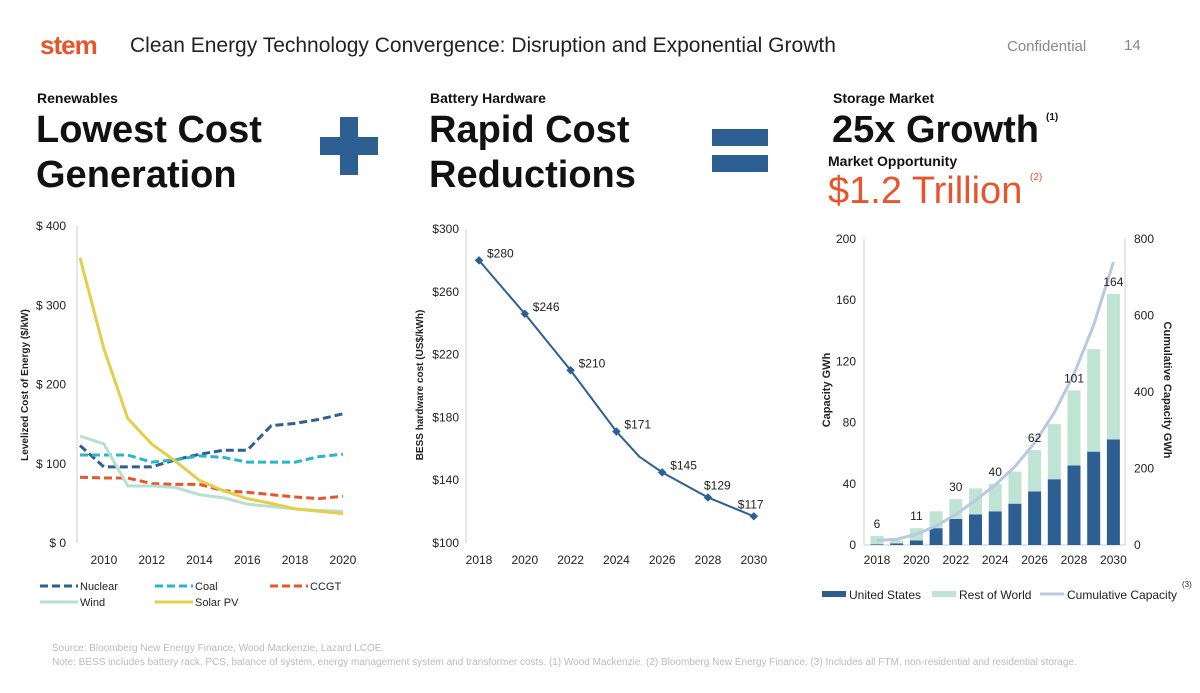  Describe the element at coordinates (206, 587) in the screenshot. I see `legend-label: Coal` at that location.